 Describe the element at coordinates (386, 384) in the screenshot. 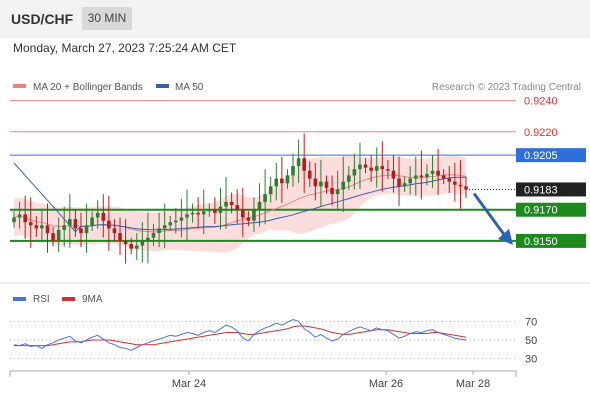

I see `x-tick-label: Mar 26` at that location.